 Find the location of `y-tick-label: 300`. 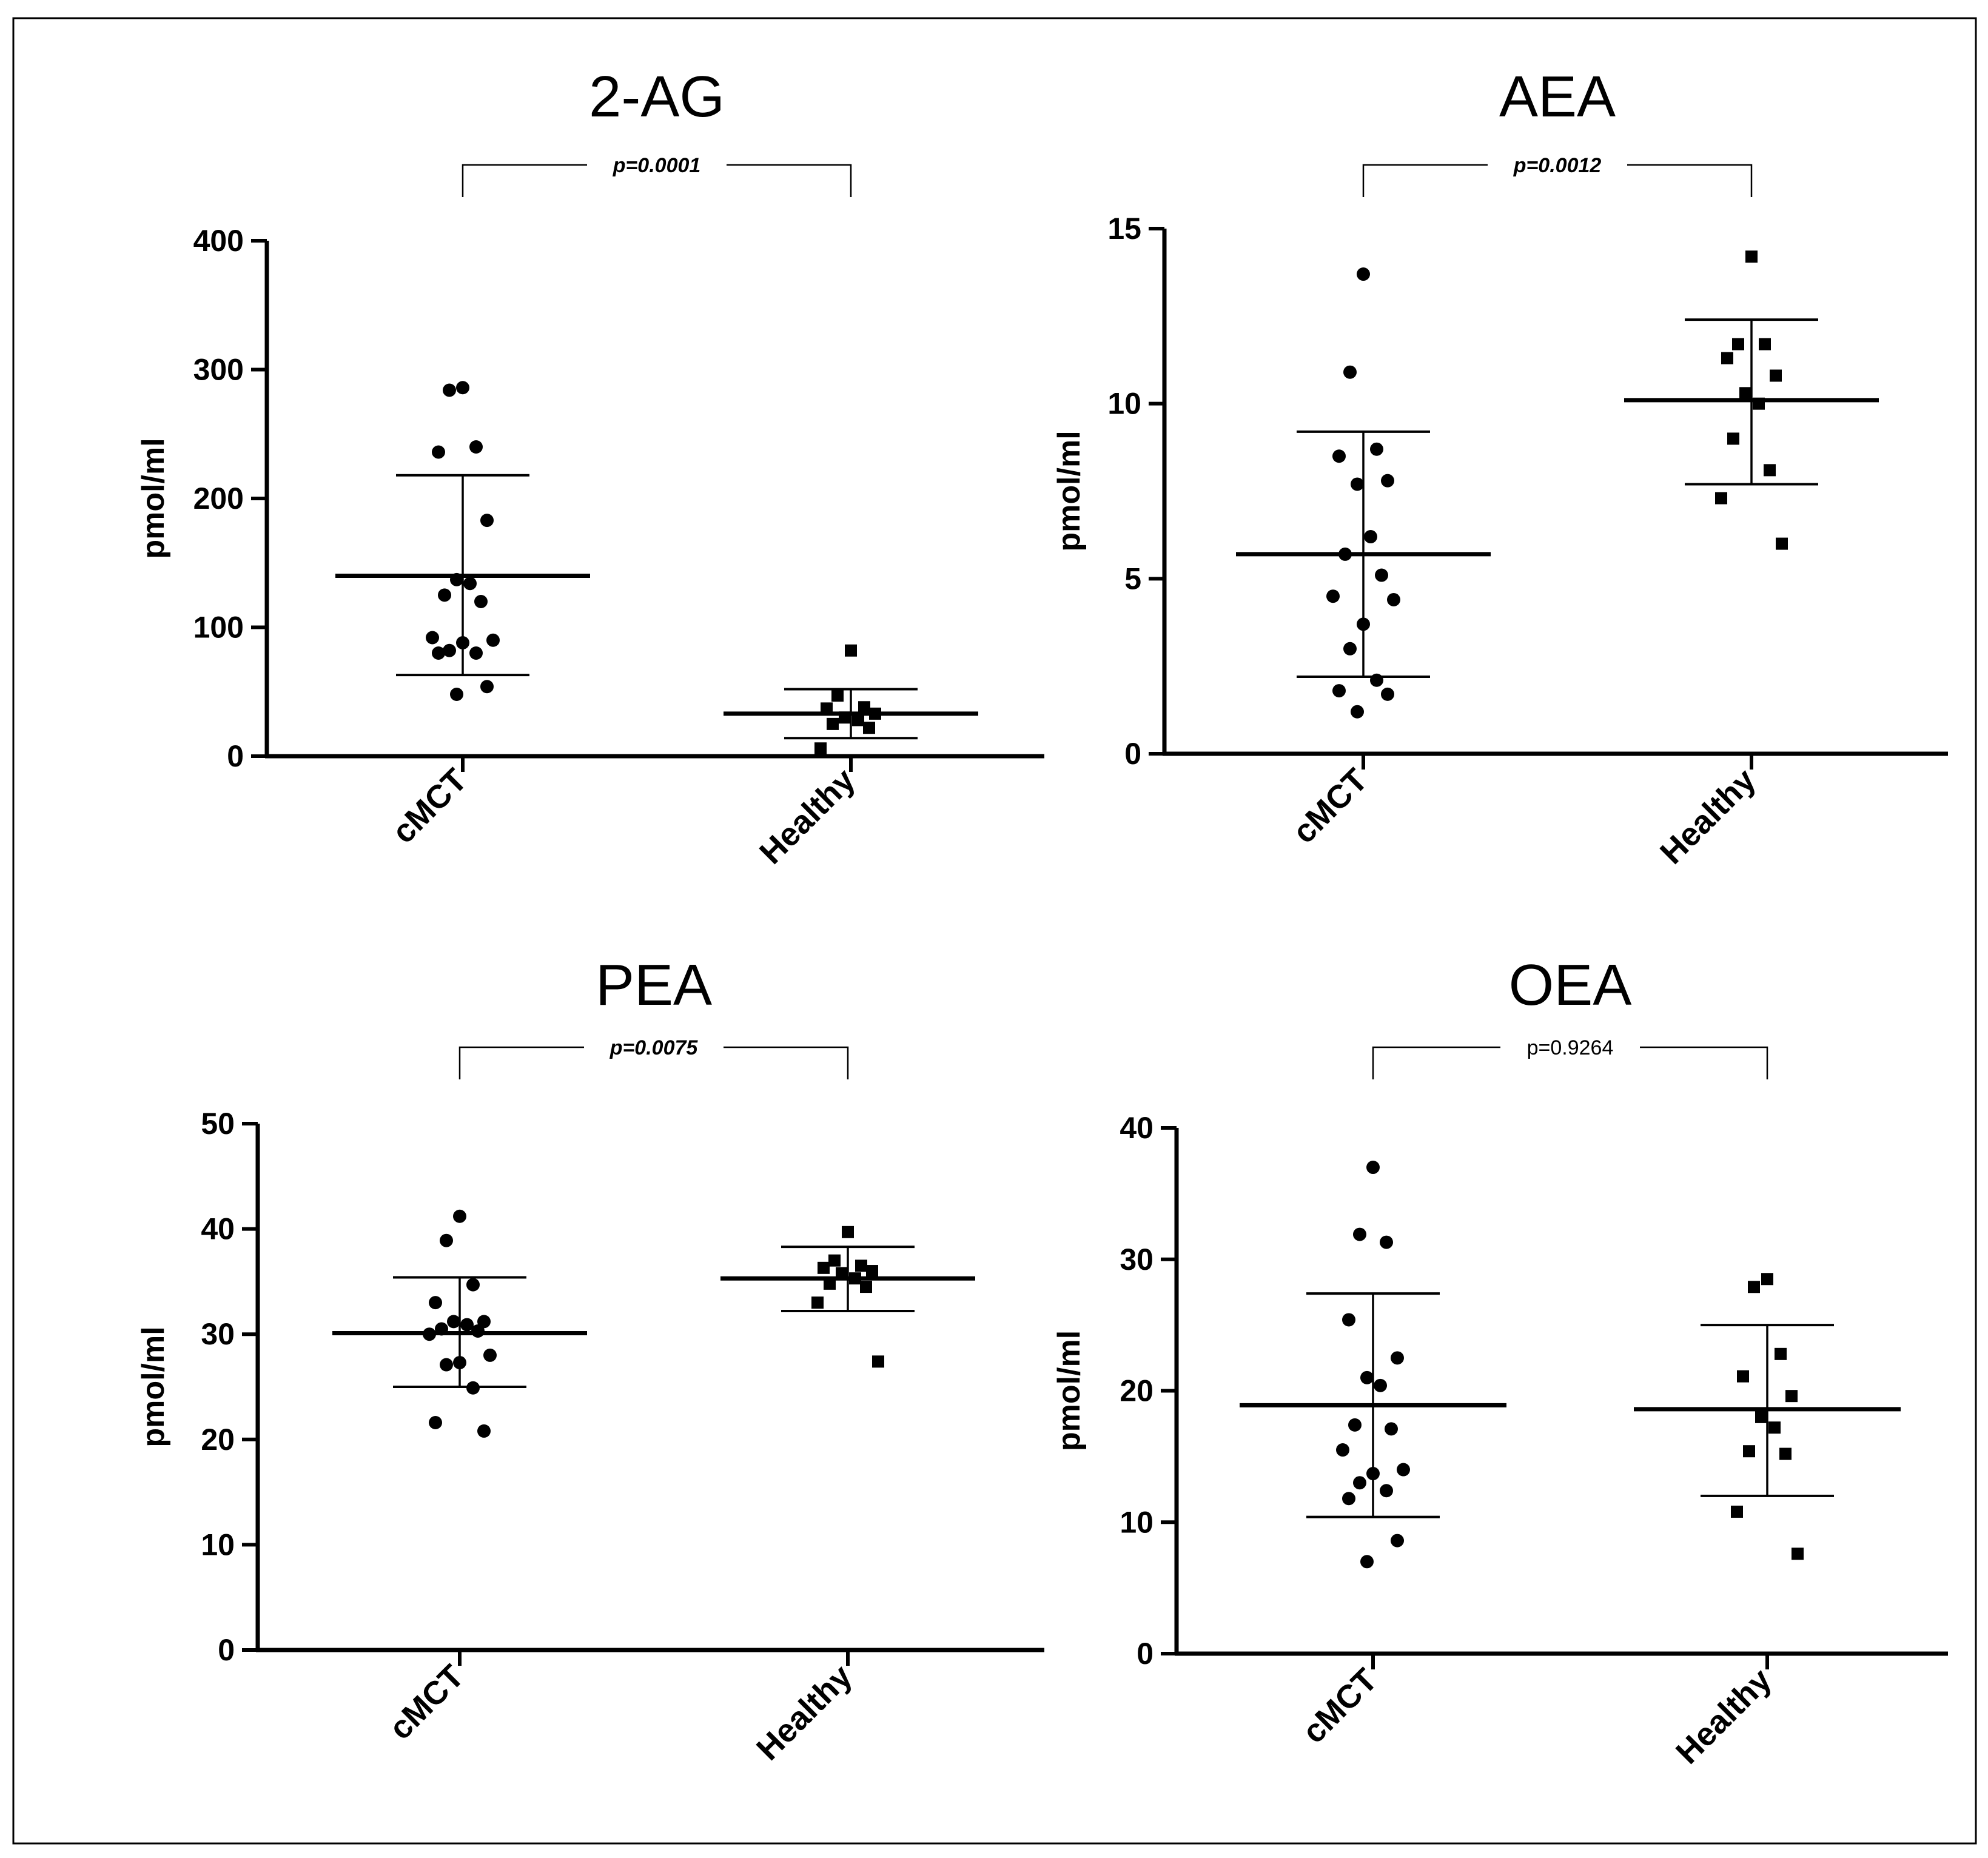

y-tick-label: 300 is located at coordinates (218, 370).